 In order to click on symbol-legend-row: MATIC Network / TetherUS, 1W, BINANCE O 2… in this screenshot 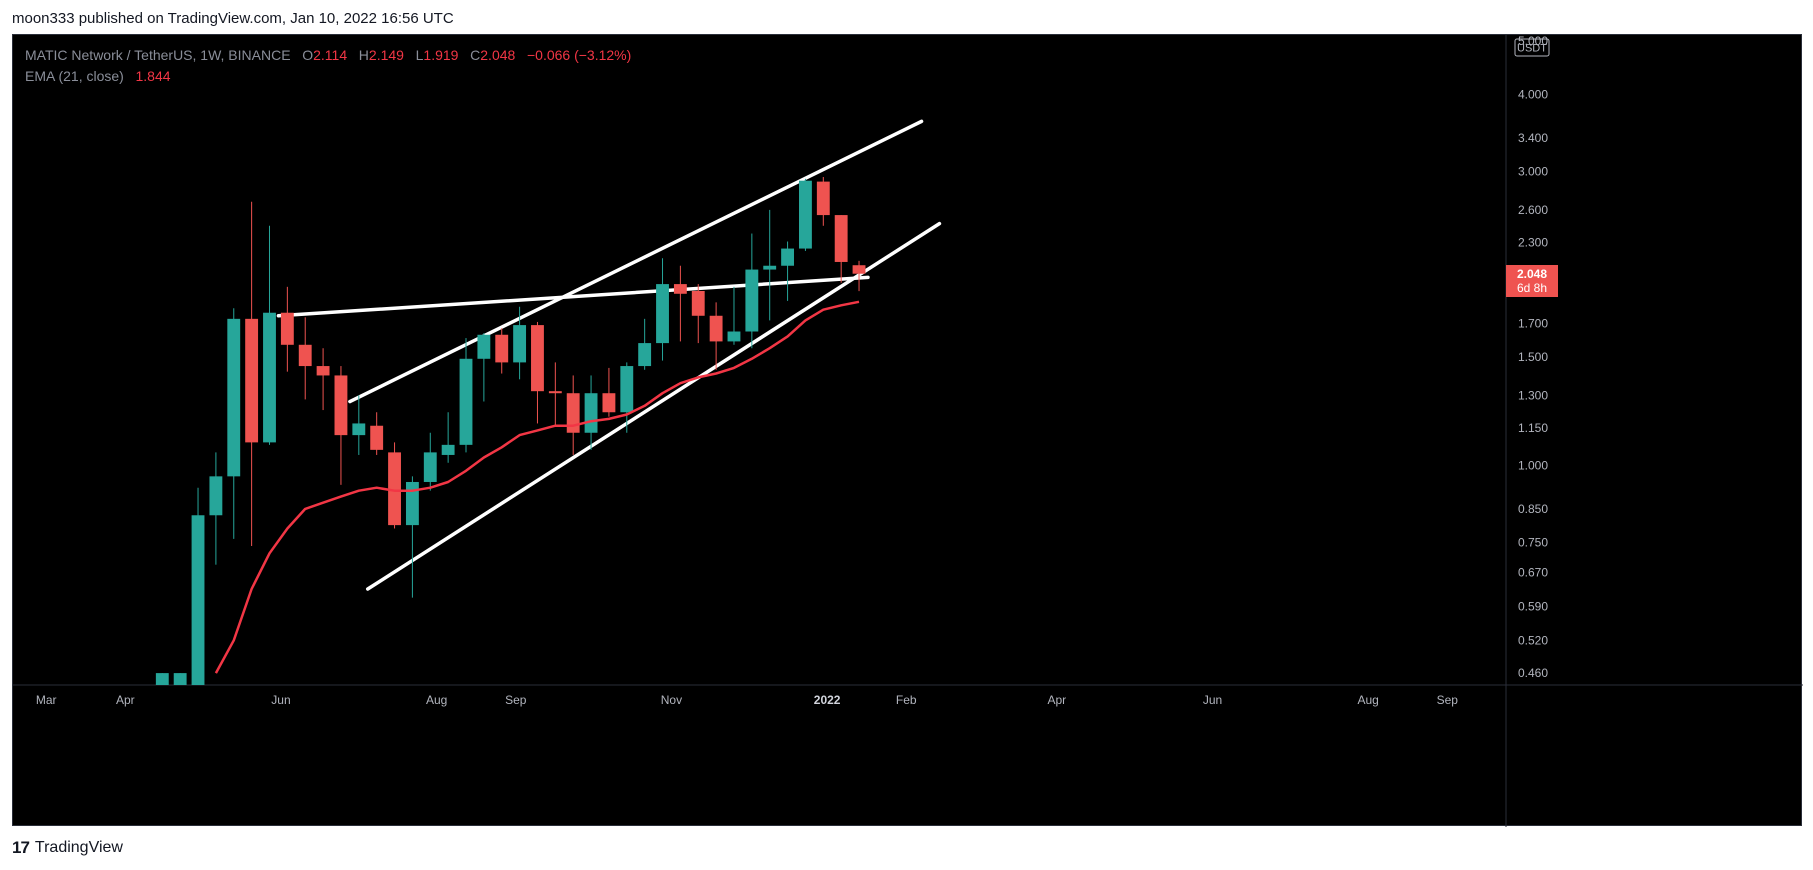, I will do `click(328, 55)`.